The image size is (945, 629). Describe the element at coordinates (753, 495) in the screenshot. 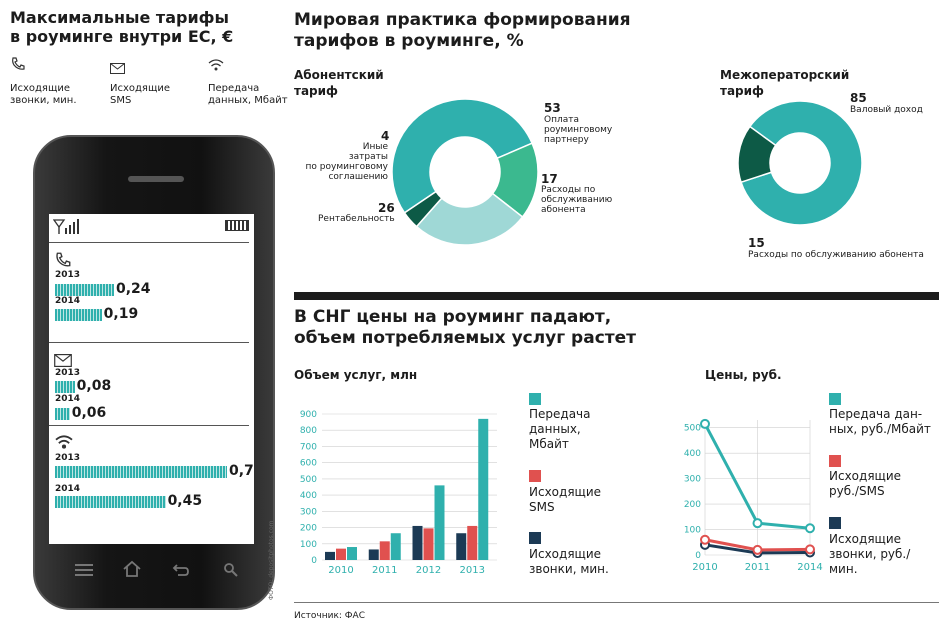

I see `price-line-chart: 0 100 200 300 400 500 2010 2011 2014` at that location.